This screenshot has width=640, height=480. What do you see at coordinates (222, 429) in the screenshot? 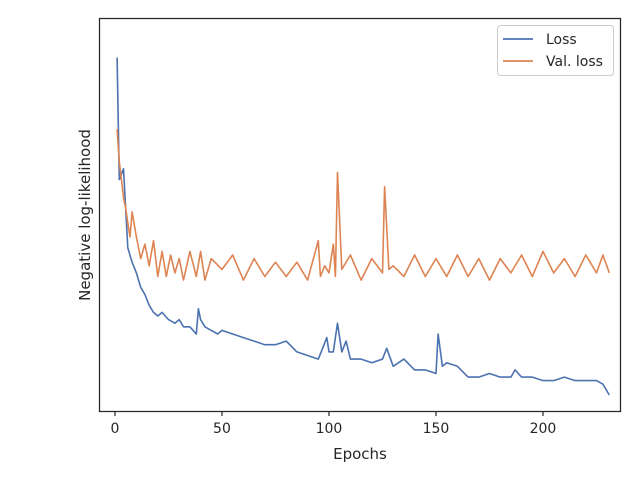
I see `x-tick-label: 50` at bounding box center [222, 429].